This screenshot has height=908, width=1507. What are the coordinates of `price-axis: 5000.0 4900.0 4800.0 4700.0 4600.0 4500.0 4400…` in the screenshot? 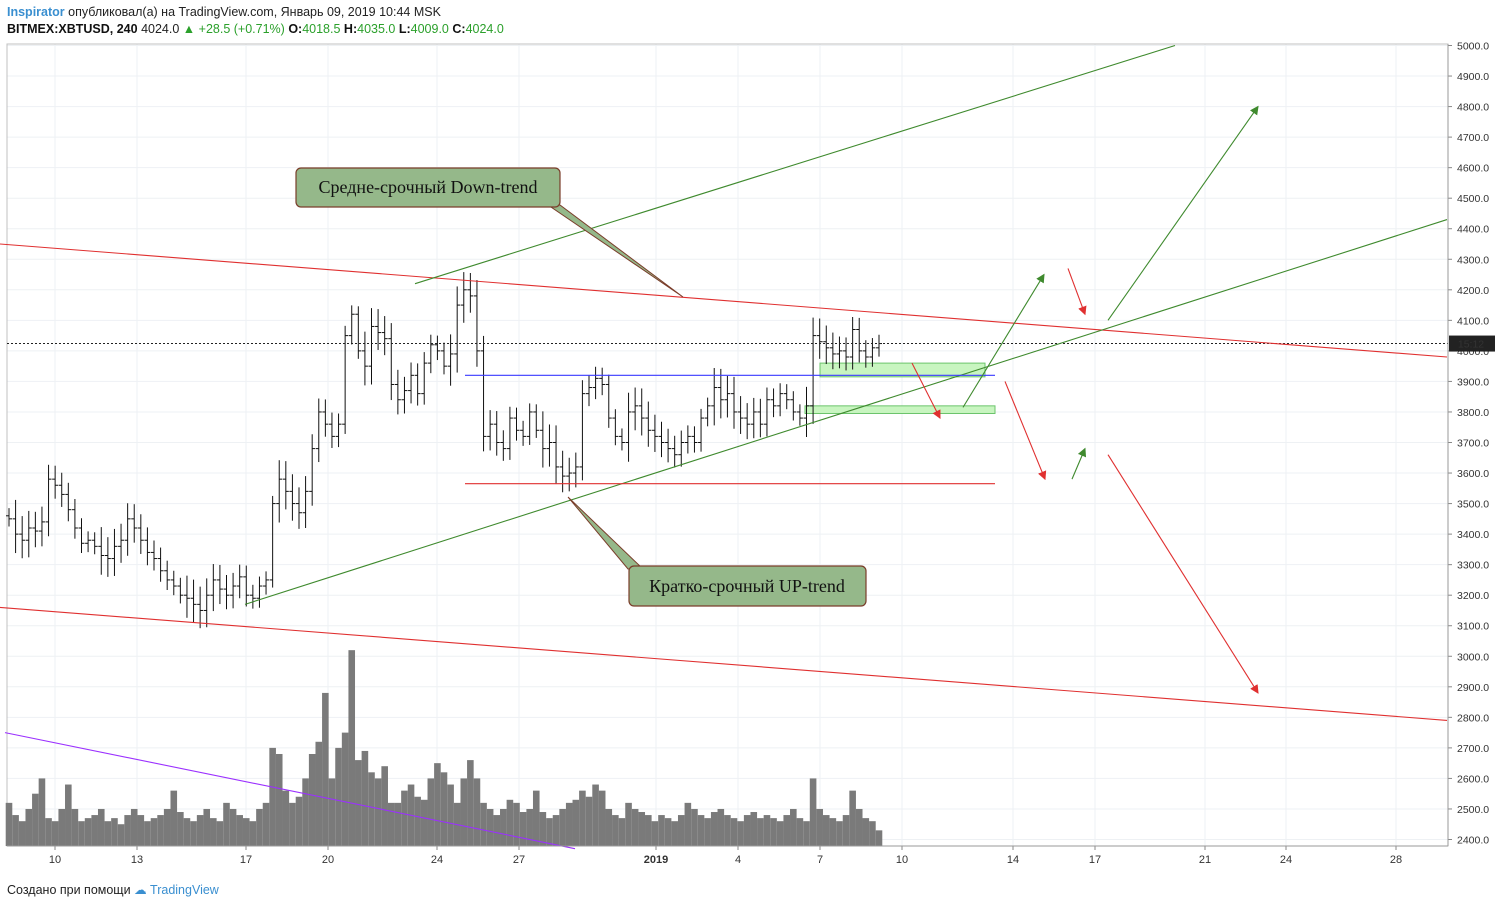 It's located at (1471, 444).